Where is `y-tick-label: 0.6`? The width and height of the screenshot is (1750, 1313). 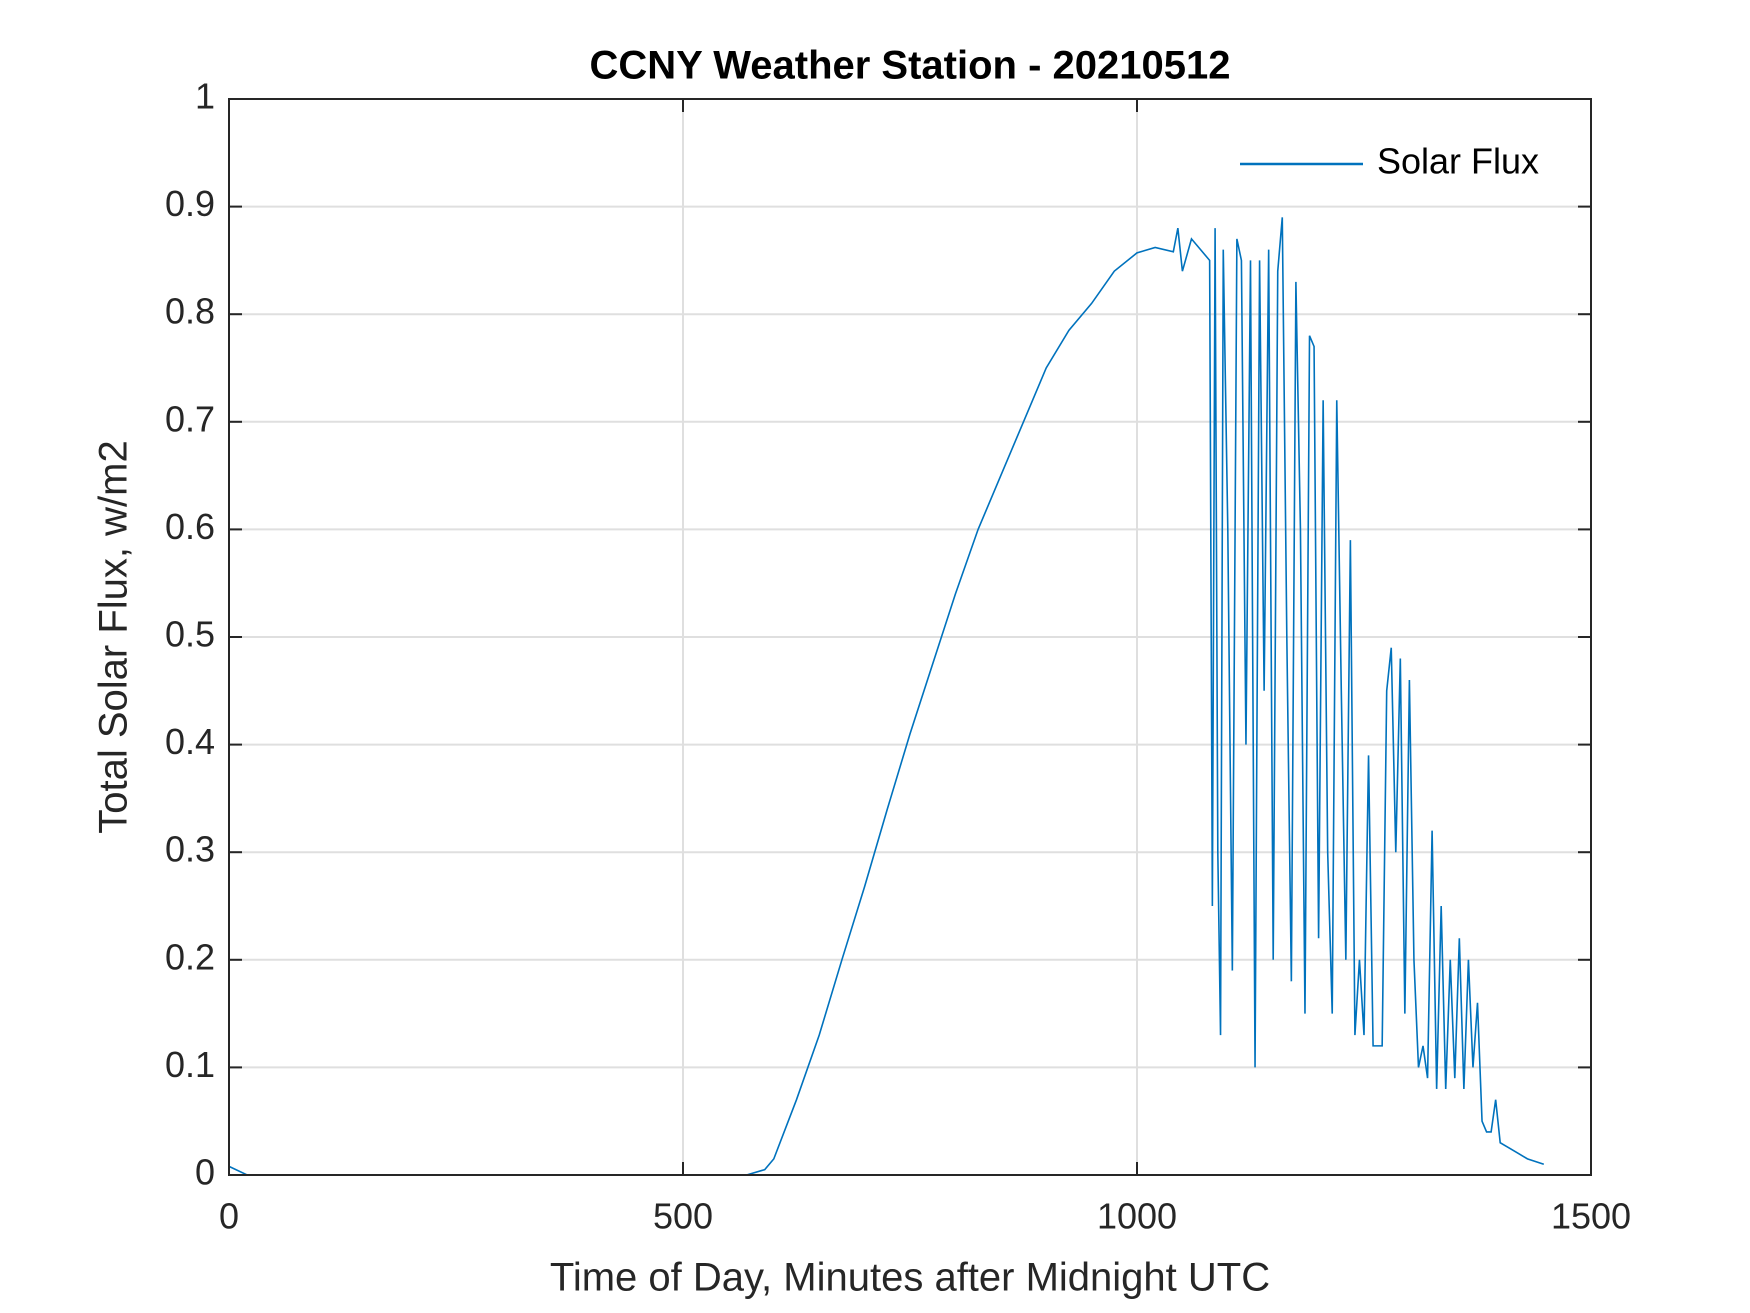
y-tick-label: 0.6 is located at coordinates (190, 526).